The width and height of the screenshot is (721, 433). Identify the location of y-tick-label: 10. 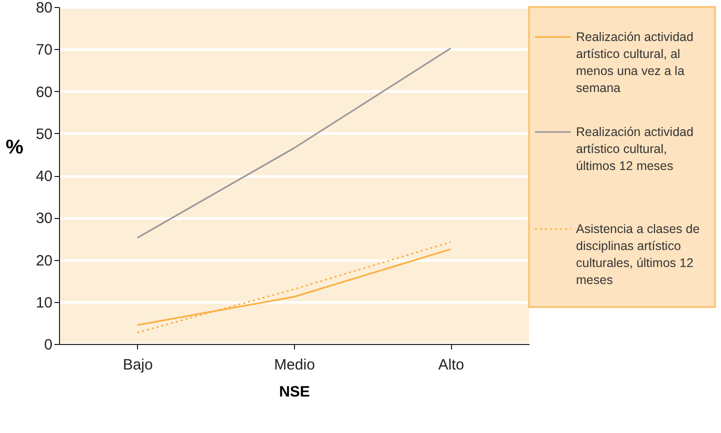
(44, 303).